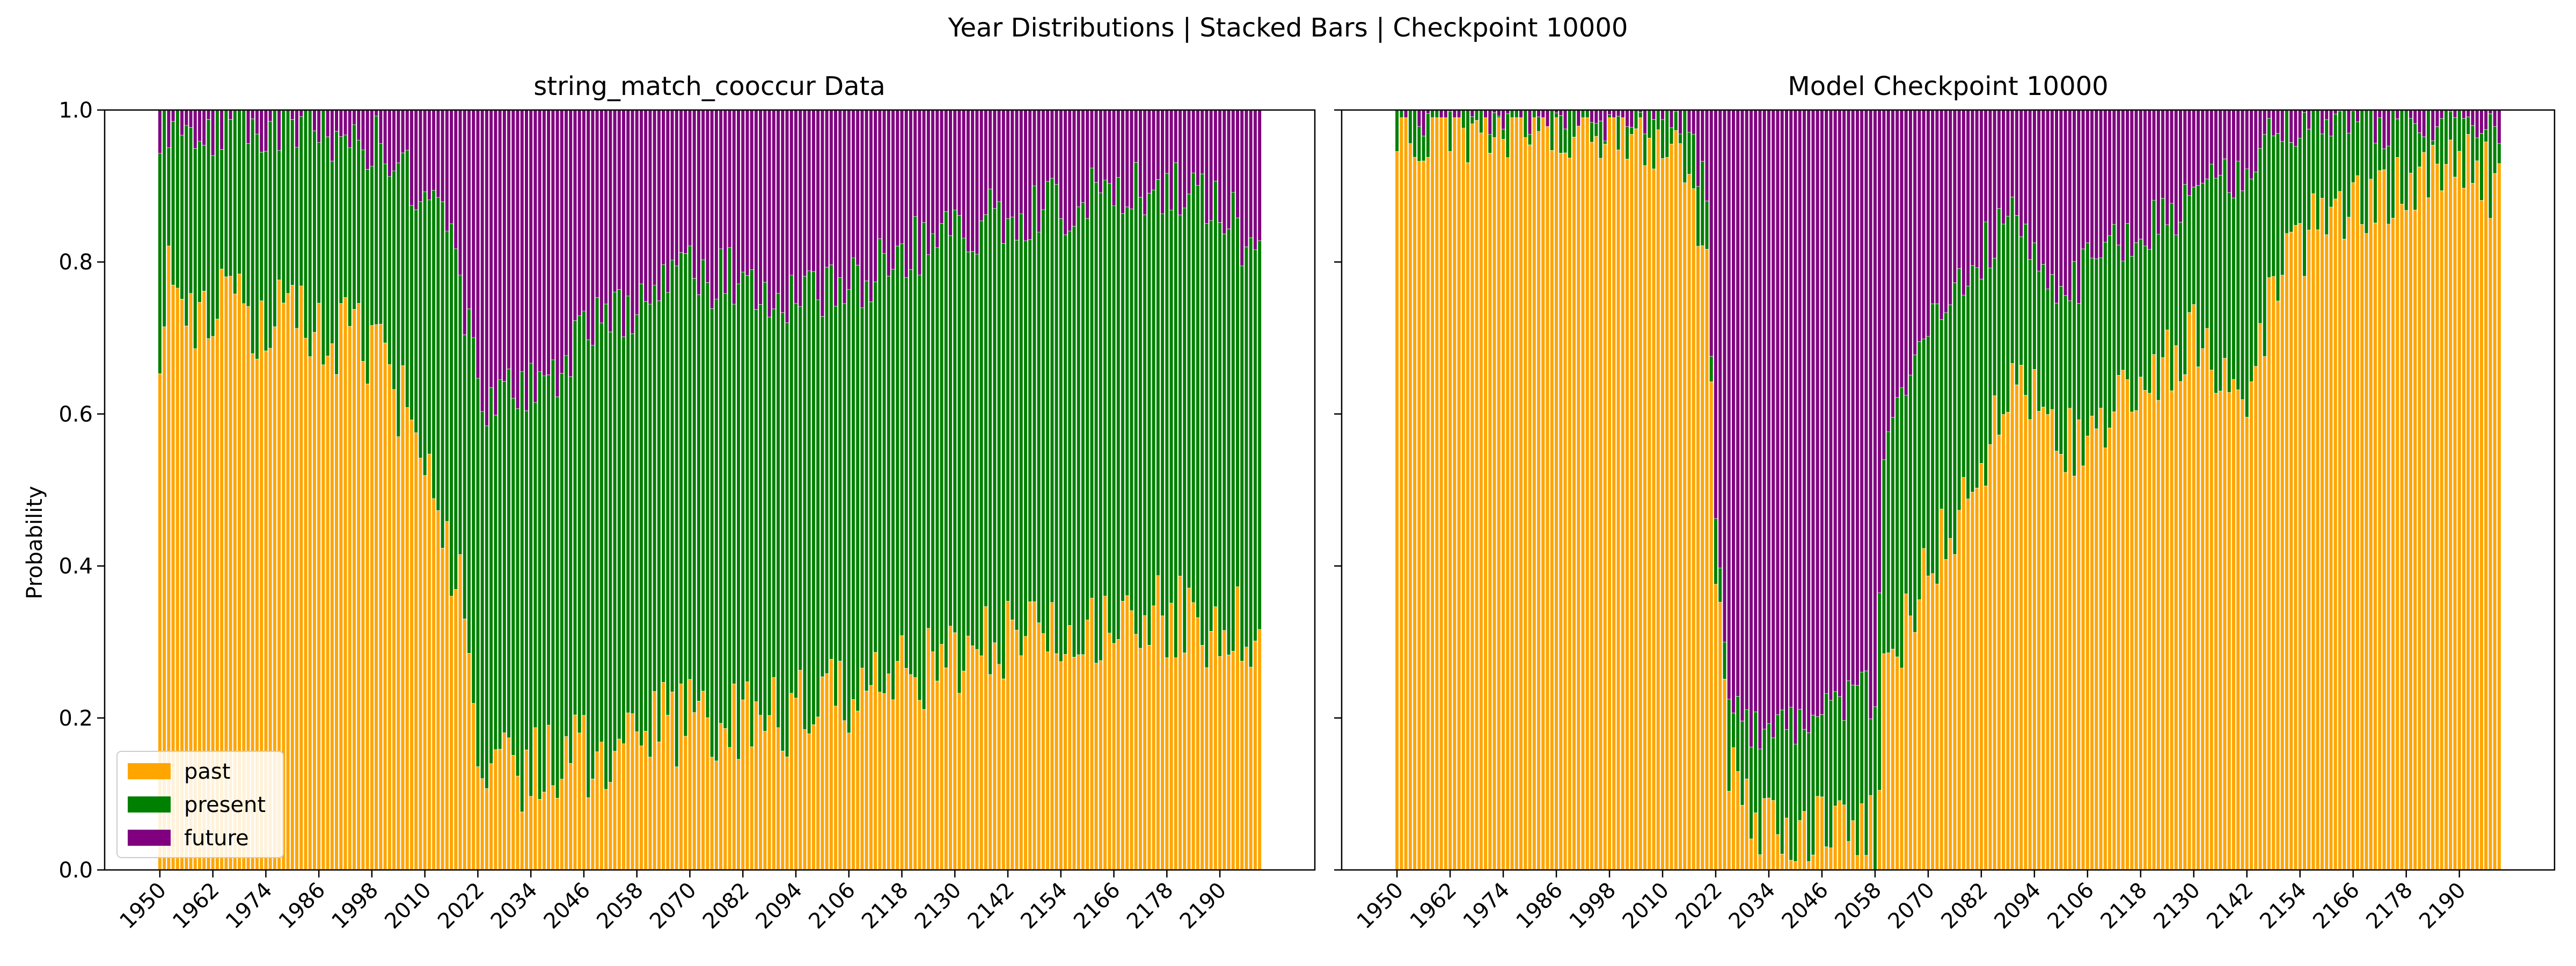  What do you see at coordinates (1565, 140) in the screenshot?
I see `bar-present-1988` at bounding box center [1565, 140].